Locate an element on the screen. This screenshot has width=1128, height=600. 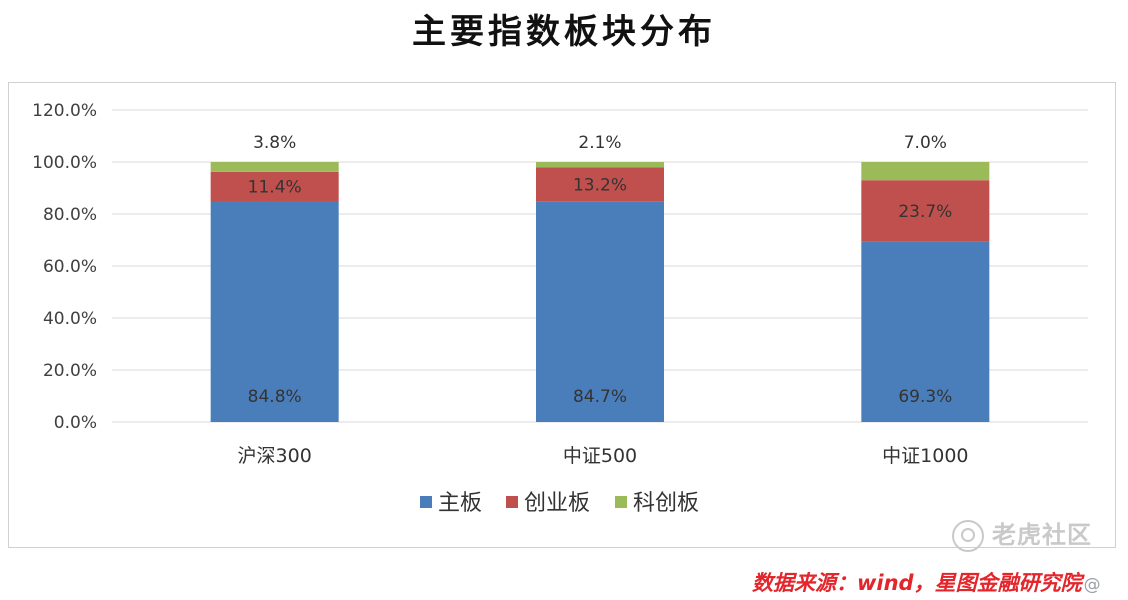
y-tick-label: 60.0% is located at coordinates (70, 267).